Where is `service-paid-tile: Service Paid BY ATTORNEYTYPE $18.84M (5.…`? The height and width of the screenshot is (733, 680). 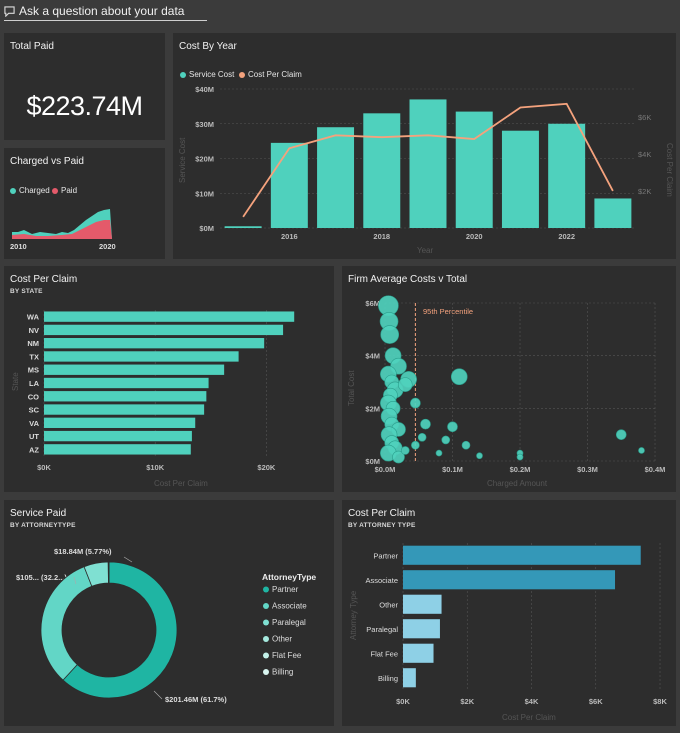 service-paid-tile: Service Paid BY ATTORNEYTYPE $18.84M (5.… is located at coordinates (169, 613).